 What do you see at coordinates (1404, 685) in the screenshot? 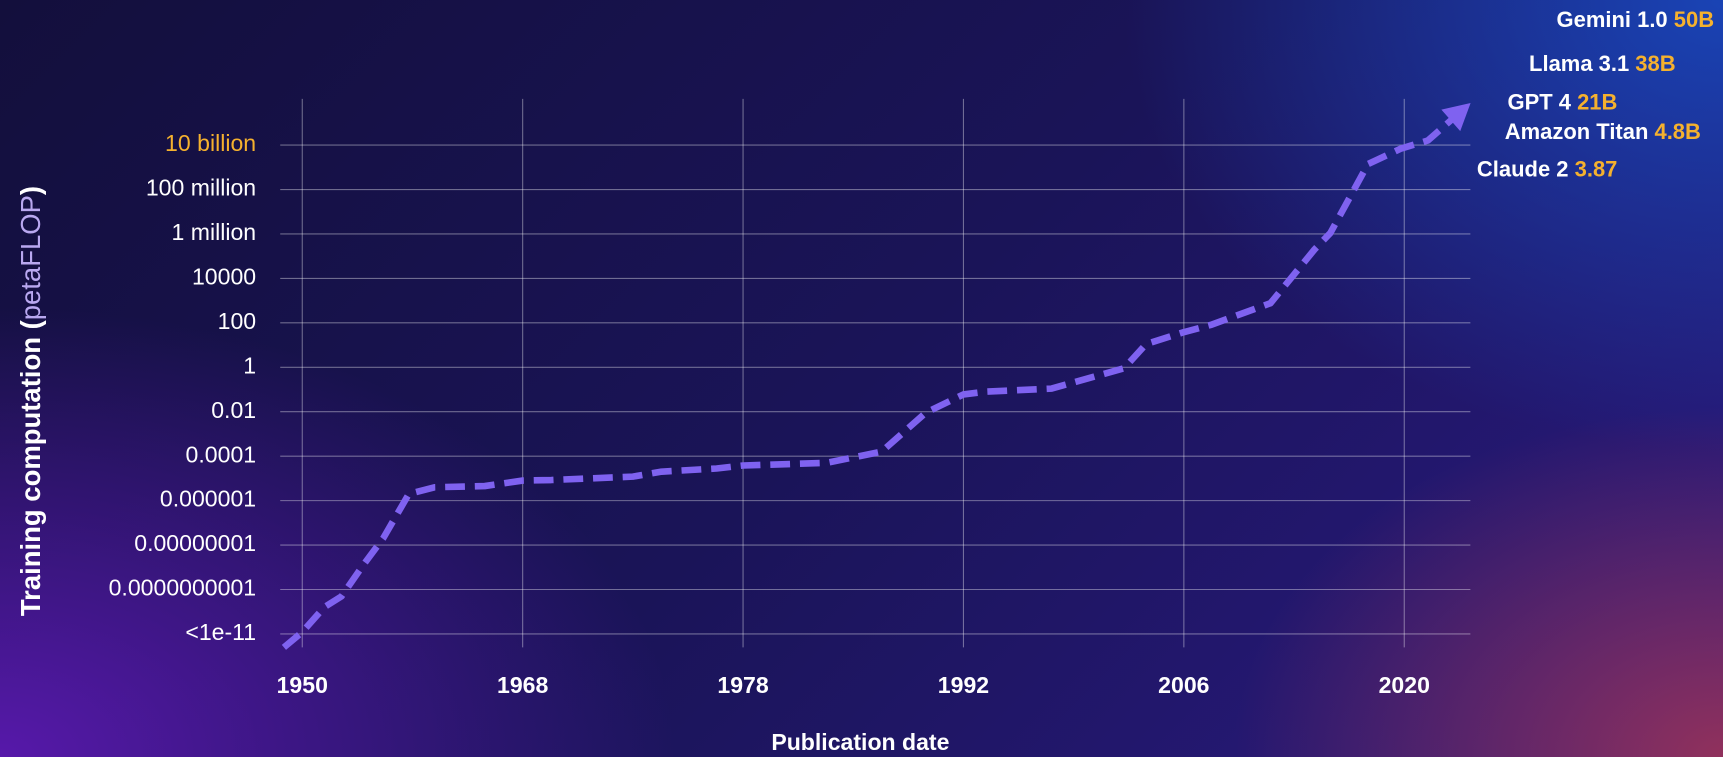
I see `x-tick-label: 2020` at bounding box center [1404, 685].